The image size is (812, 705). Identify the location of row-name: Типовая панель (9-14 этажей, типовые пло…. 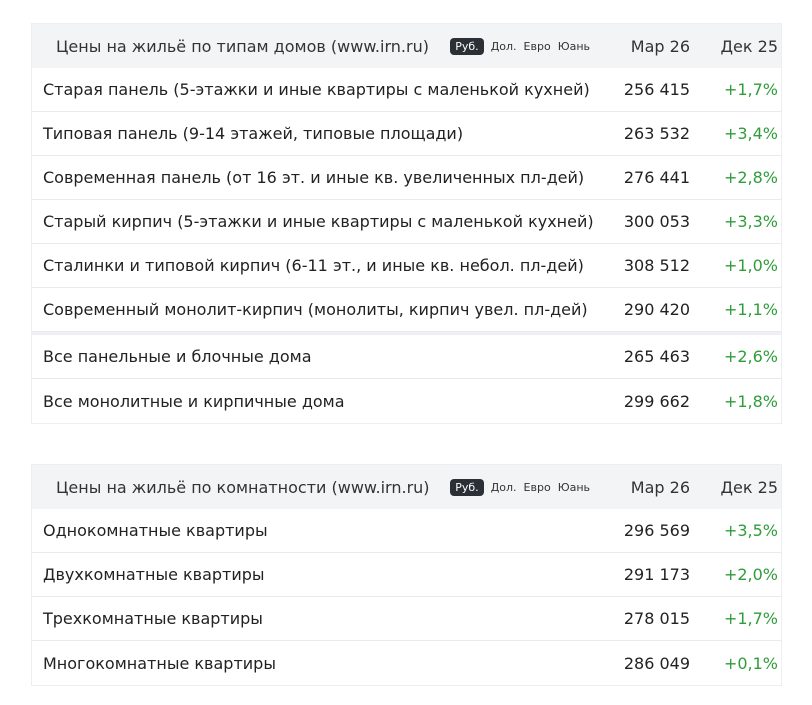
(253, 133).